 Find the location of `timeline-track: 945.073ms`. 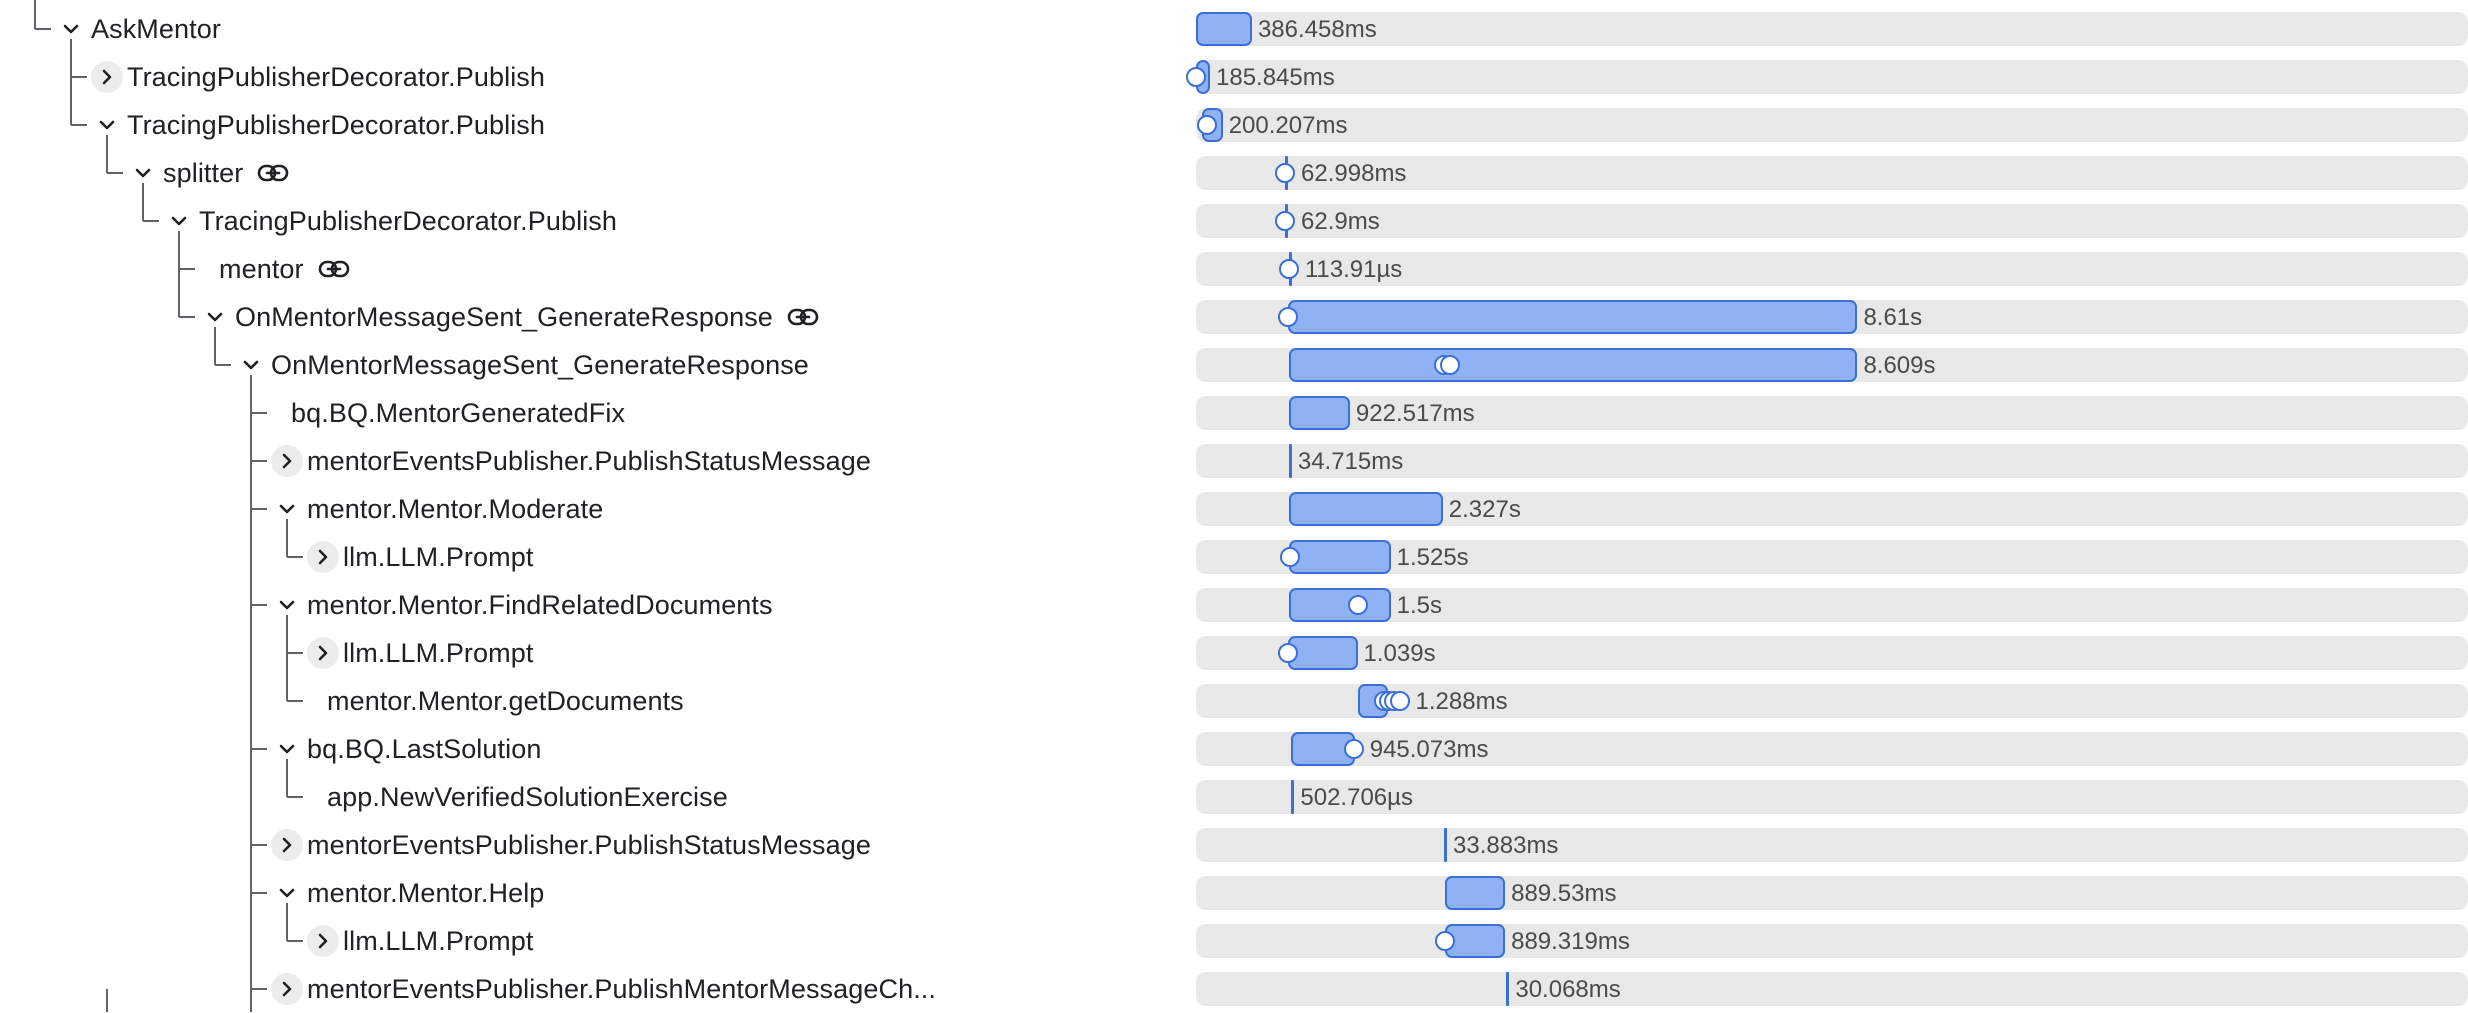

timeline-track: 945.073ms is located at coordinates (1832, 749).